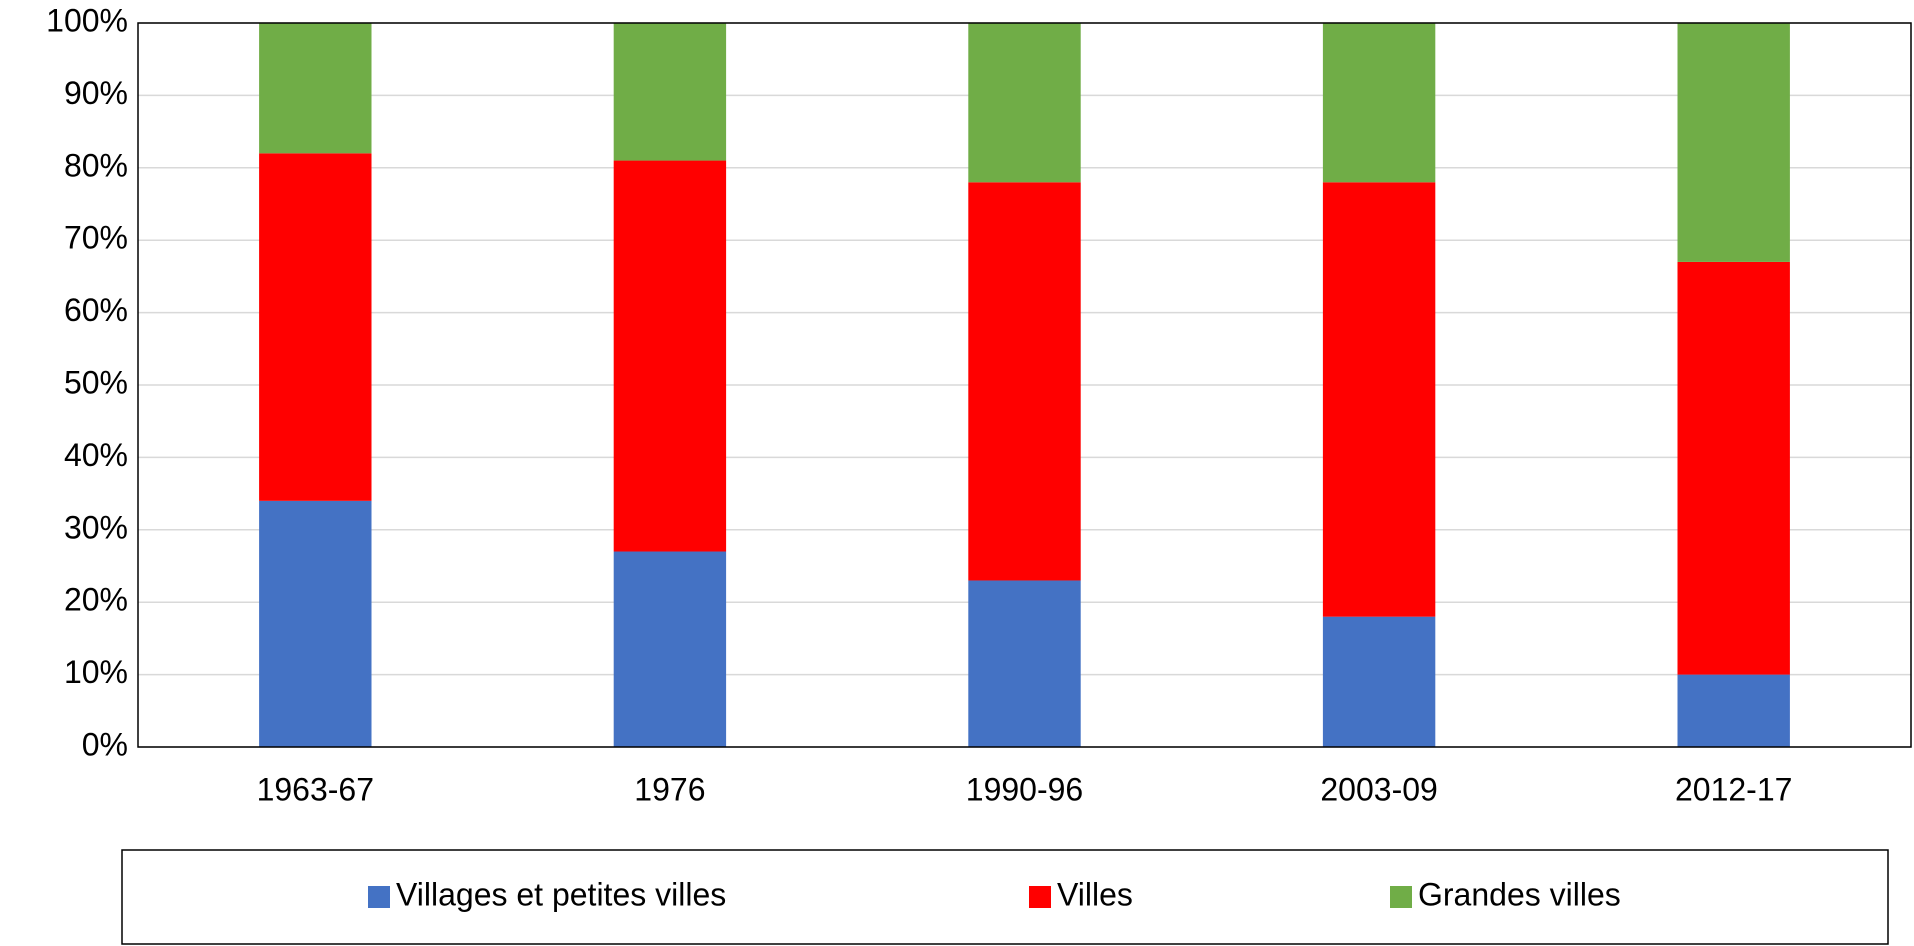 This screenshot has width=1914, height=946. Describe the element at coordinates (561, 894) in the screenshot. I see `legend-label: Villages et petites villes` at that location.